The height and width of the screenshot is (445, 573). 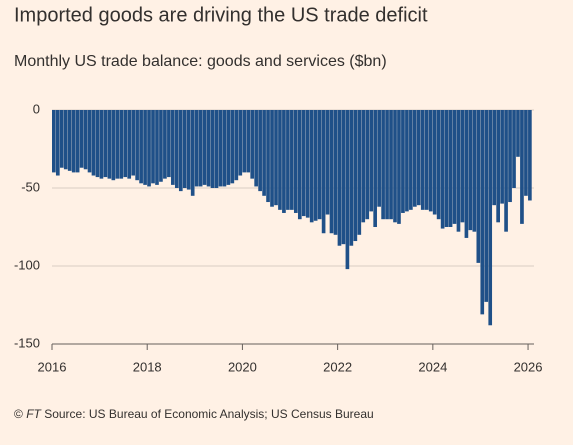 I want to click on x-tick-label: 2022, so click(x=337, y=366).